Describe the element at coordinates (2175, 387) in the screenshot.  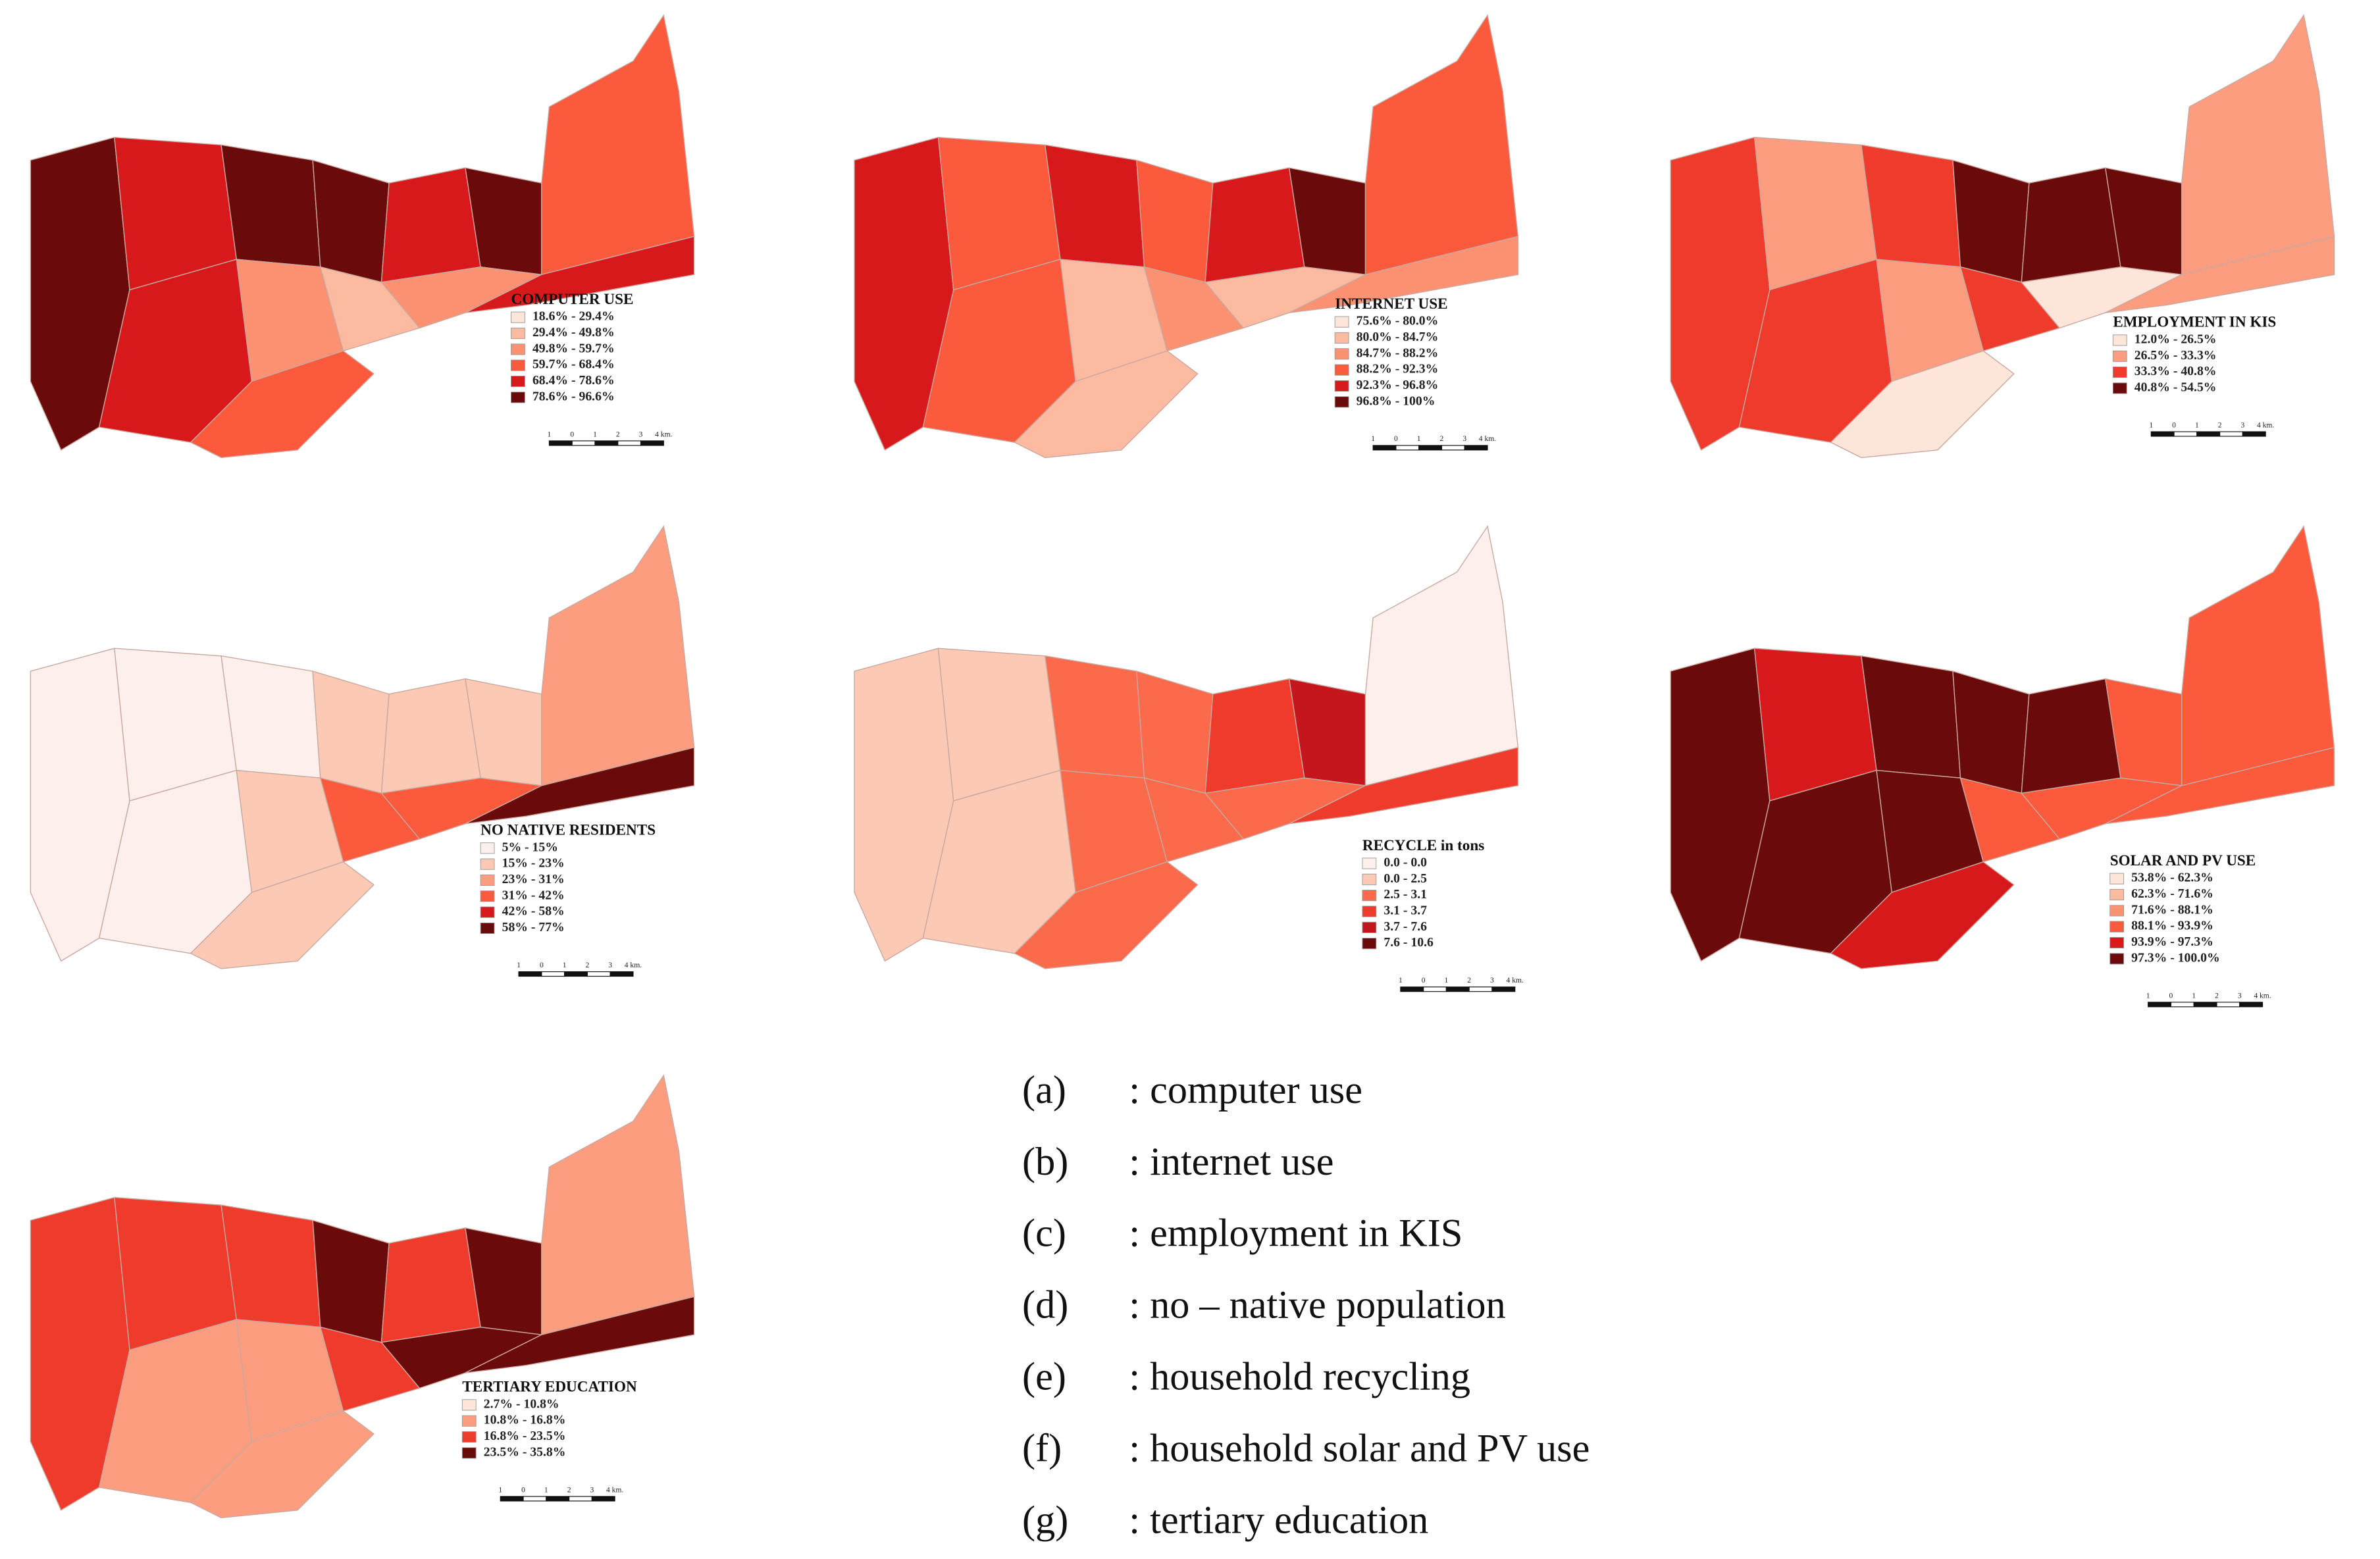
I see `legend-label: 40.8% - 54.5%` at that location.